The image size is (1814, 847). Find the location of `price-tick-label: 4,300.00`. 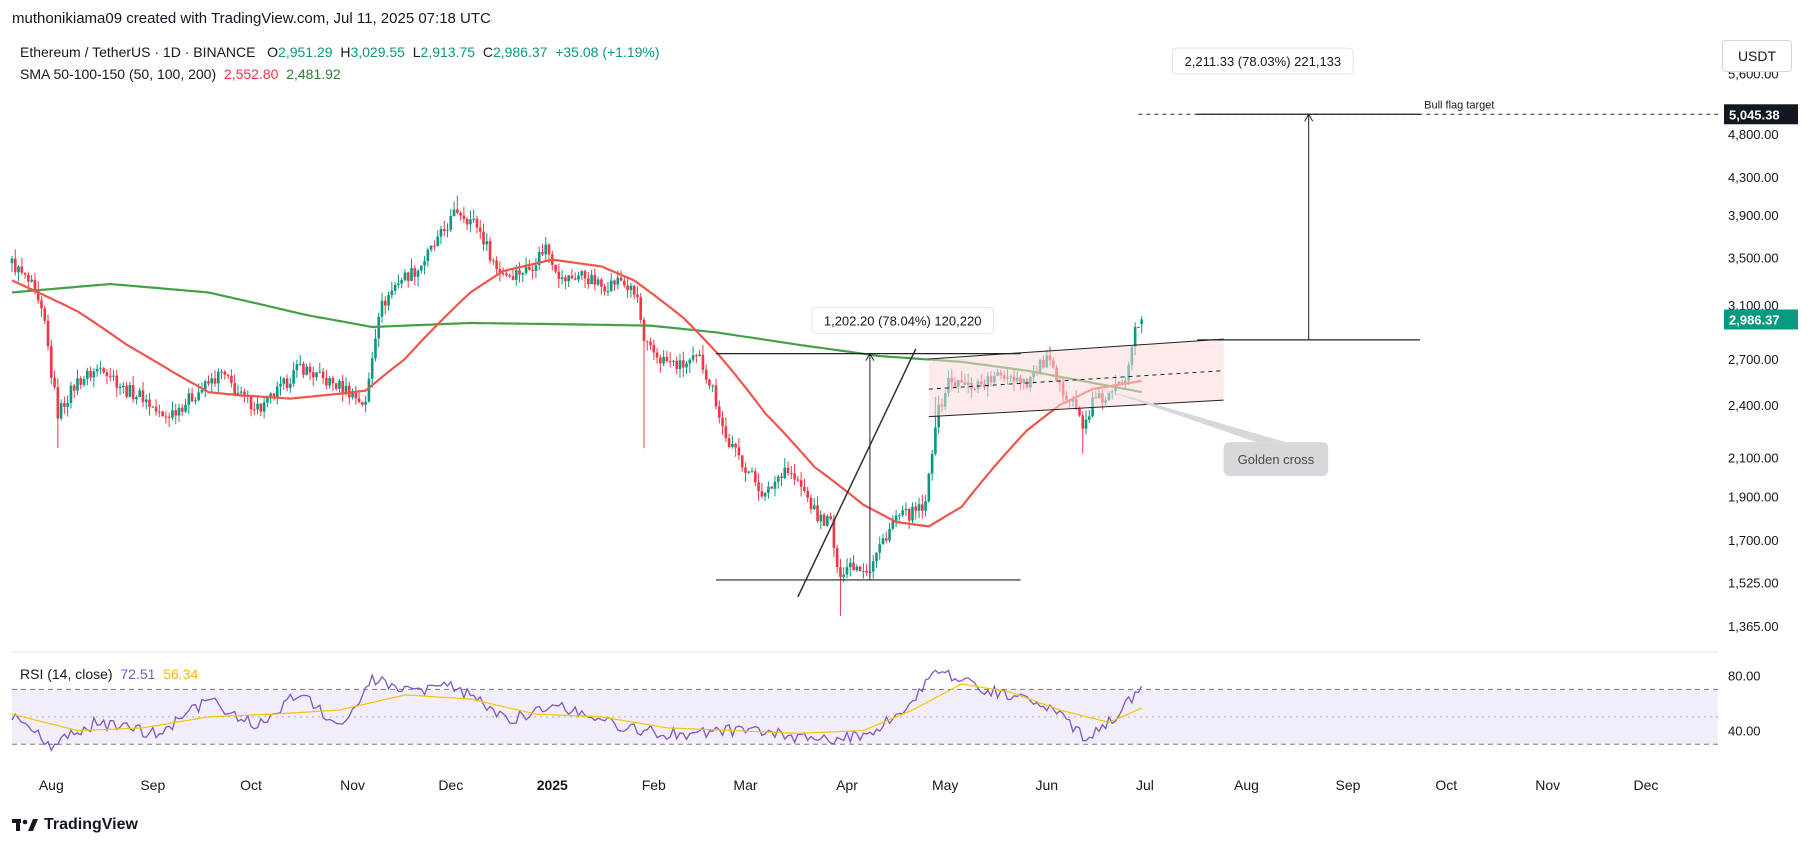

price-tick-label: 4,300.00 is located at coordinates (1753, 177).